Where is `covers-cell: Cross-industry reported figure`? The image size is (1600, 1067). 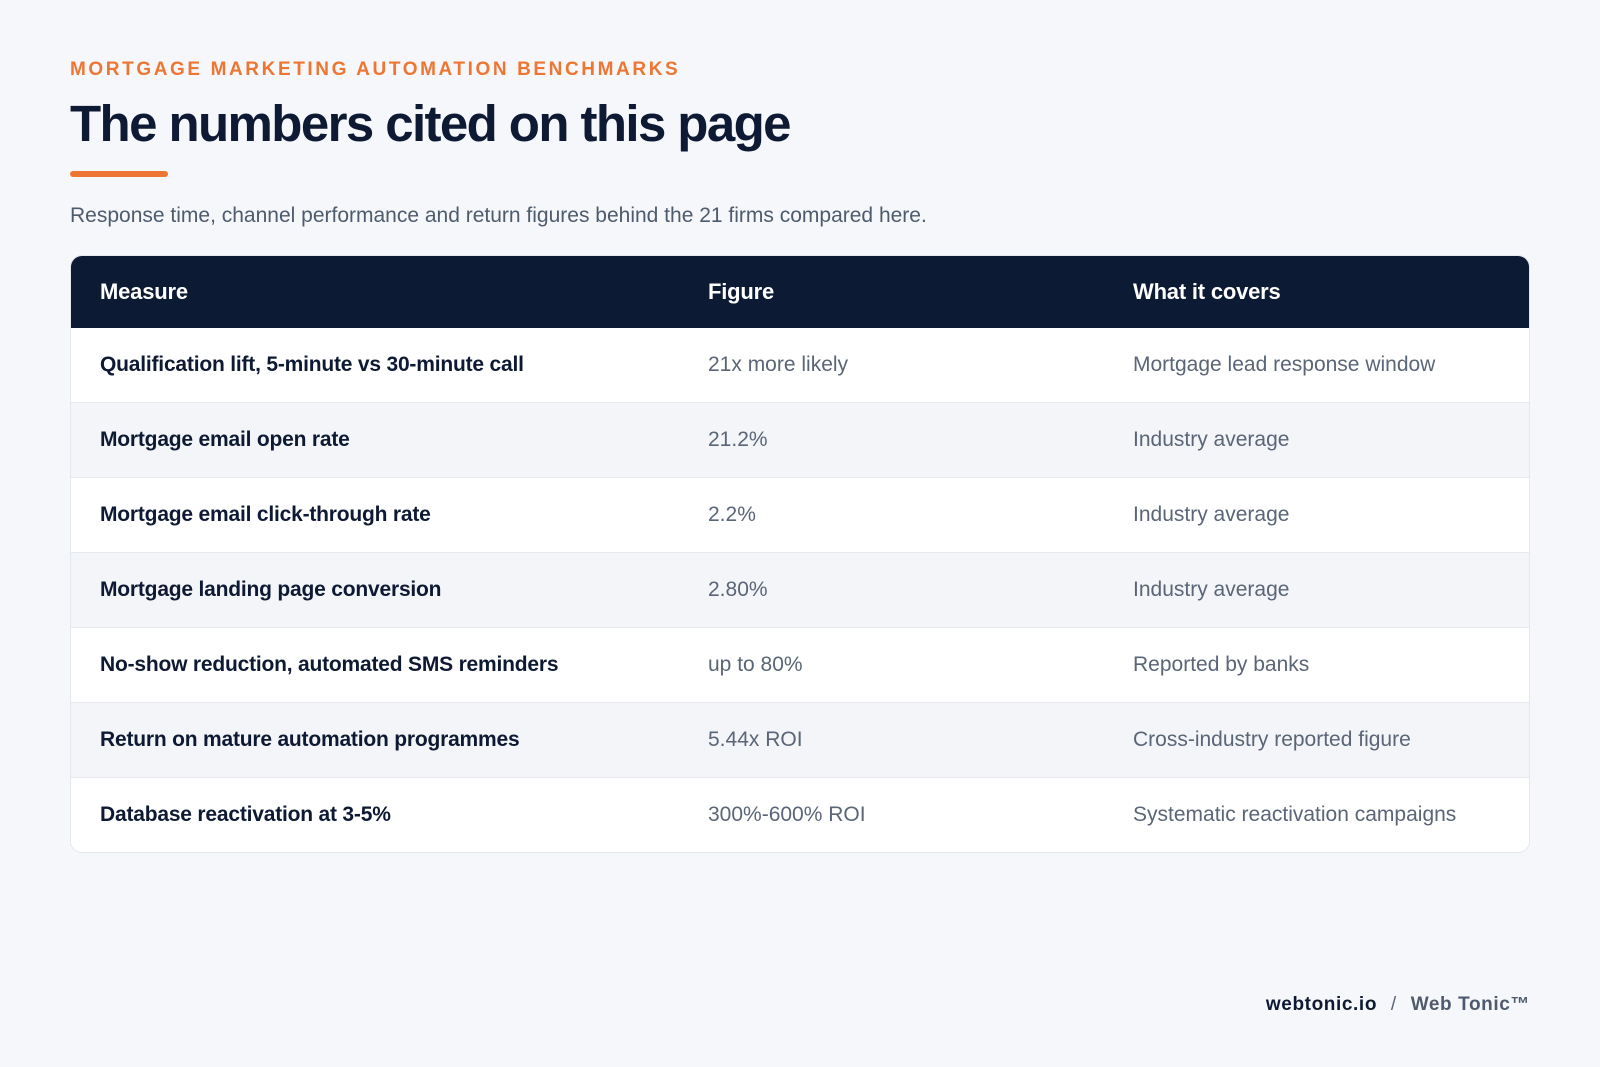 covers-cell: Cross-industry reported figure is located at coordinates (1316, 740).